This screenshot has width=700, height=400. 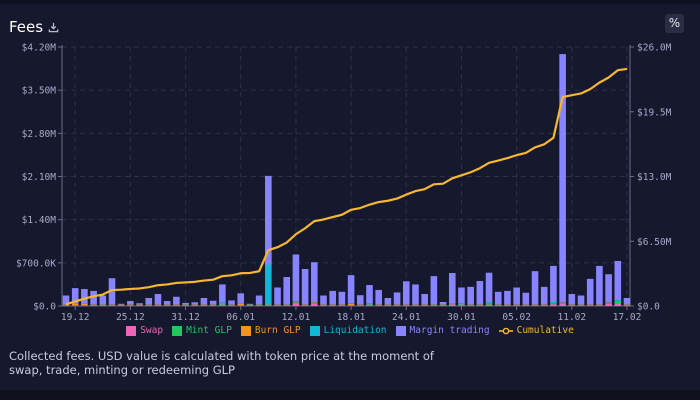 What do you see at coordinates (461, 317) in the screenshot?
I see `x-tick-label: 30.01` at bounding box center [461, 317].